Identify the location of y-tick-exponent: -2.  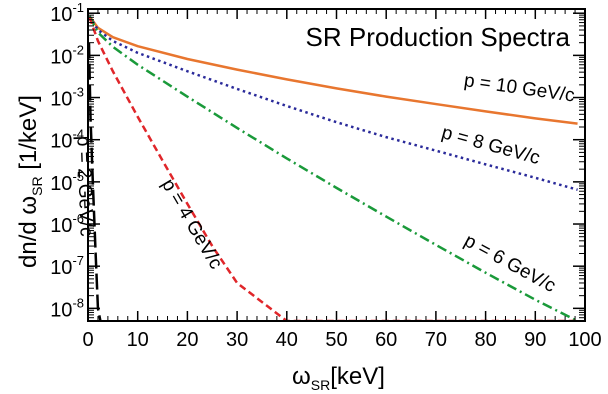
(78, 49).